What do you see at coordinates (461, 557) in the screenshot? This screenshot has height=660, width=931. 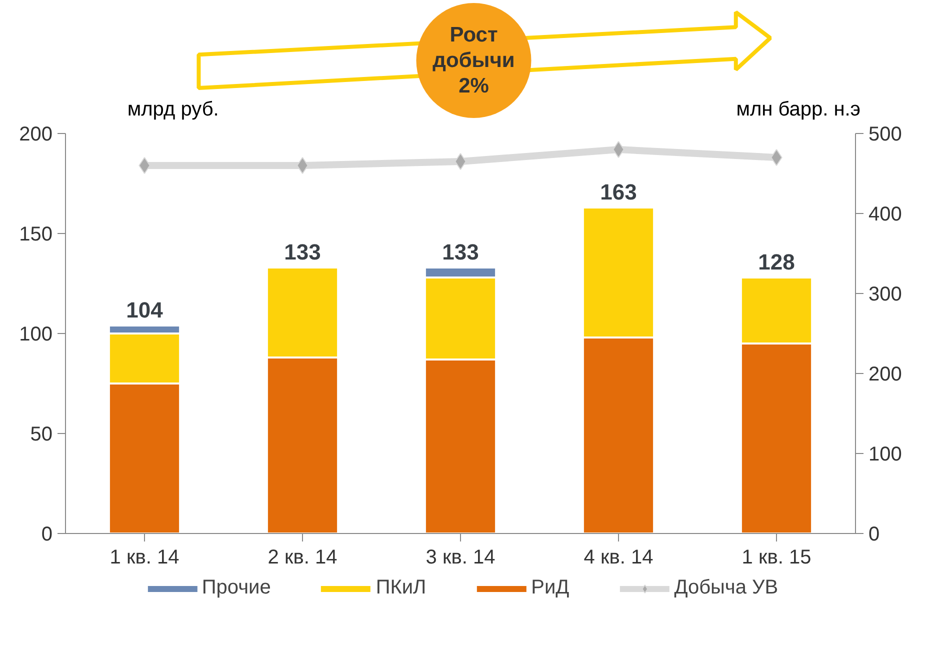 I see `x-tick-label: 3 кв. 14` at bounding box center [461, 557].